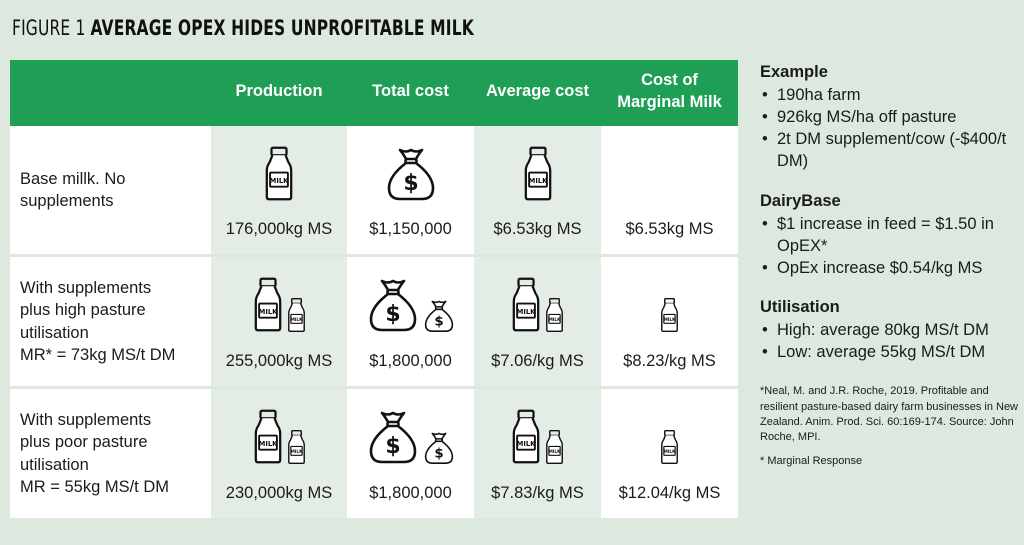 Image resolution: width=1024 pixels, height=545 pixels. Describe the element at coordinates (889, 96) in the screenshot. I see `list-item: 190ha farm` at that location.